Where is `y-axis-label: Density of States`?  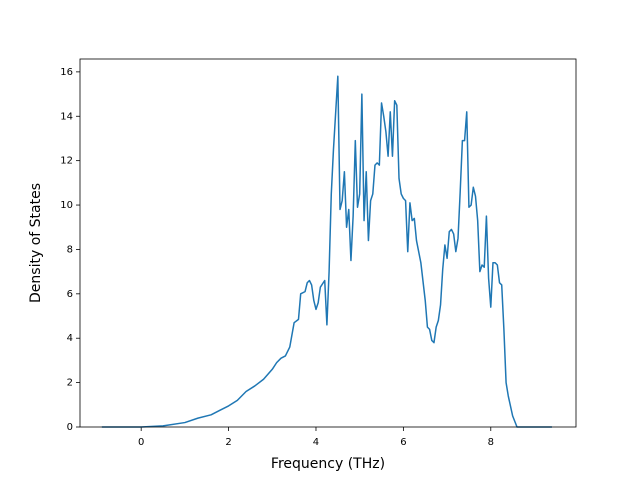 y-axis-label: Density of States is located at coordinates (36, 243).